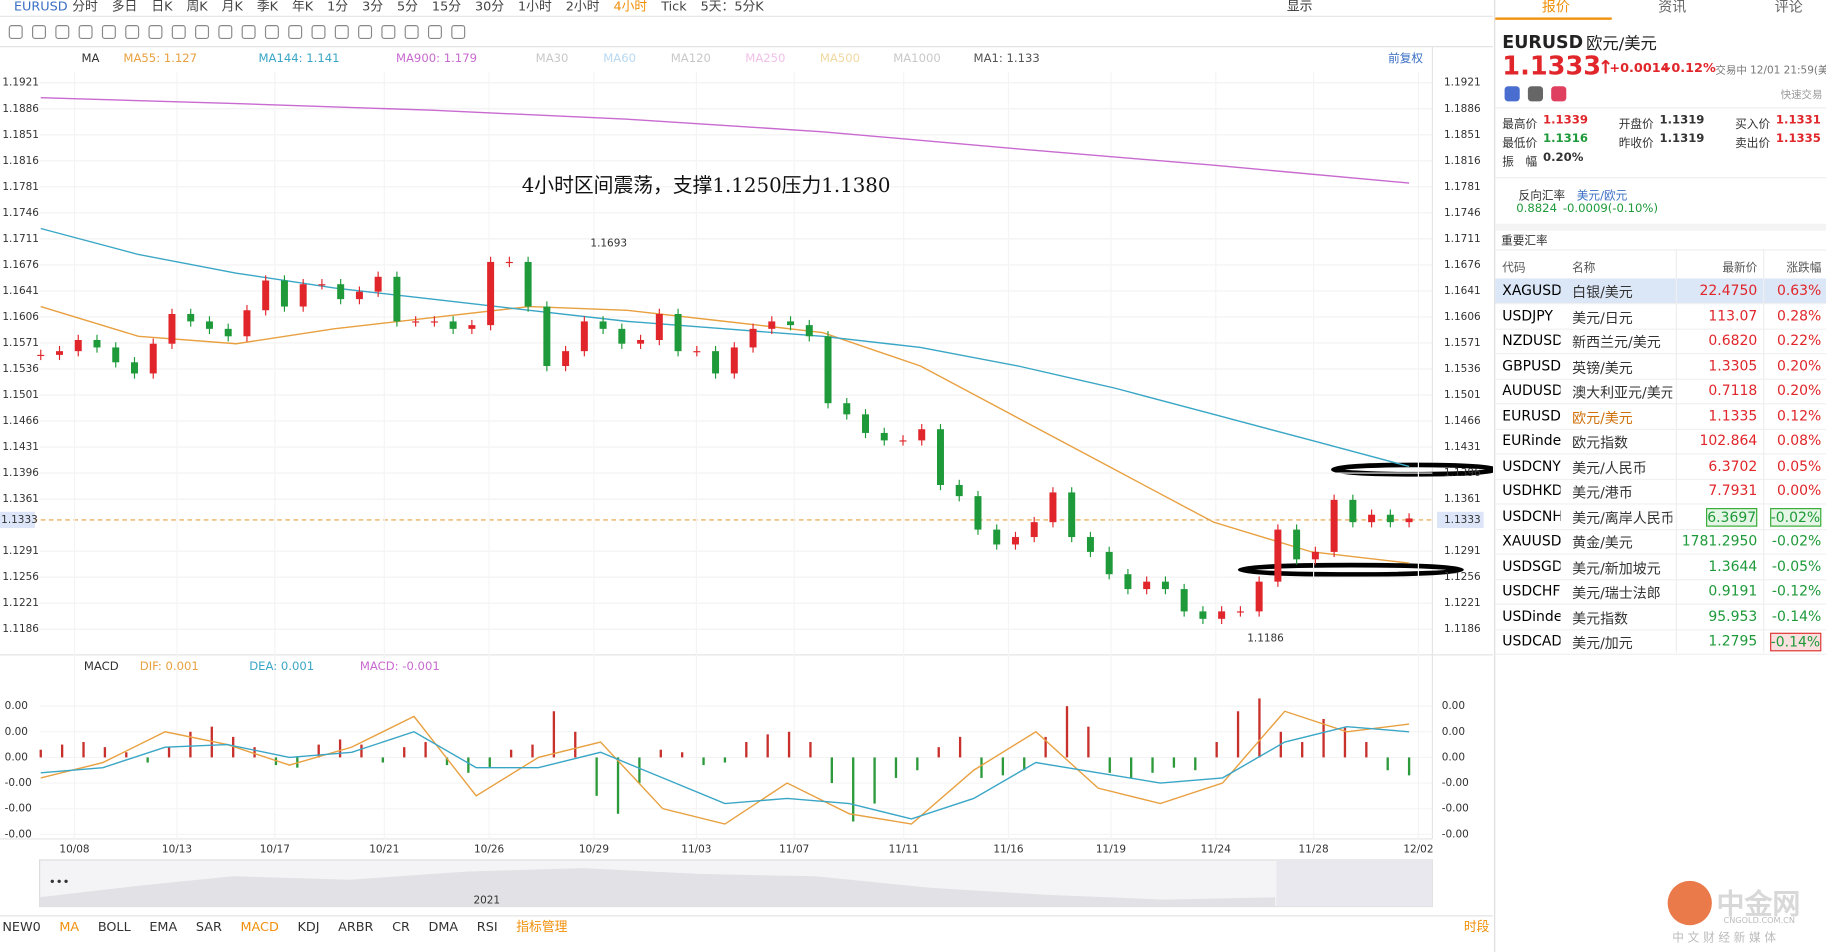 The image size is (1826, 952). What do you see at coordinates (59, 882) in the screenshot?
I see `navigator-handle: •••` at bounding box center [59, 882].